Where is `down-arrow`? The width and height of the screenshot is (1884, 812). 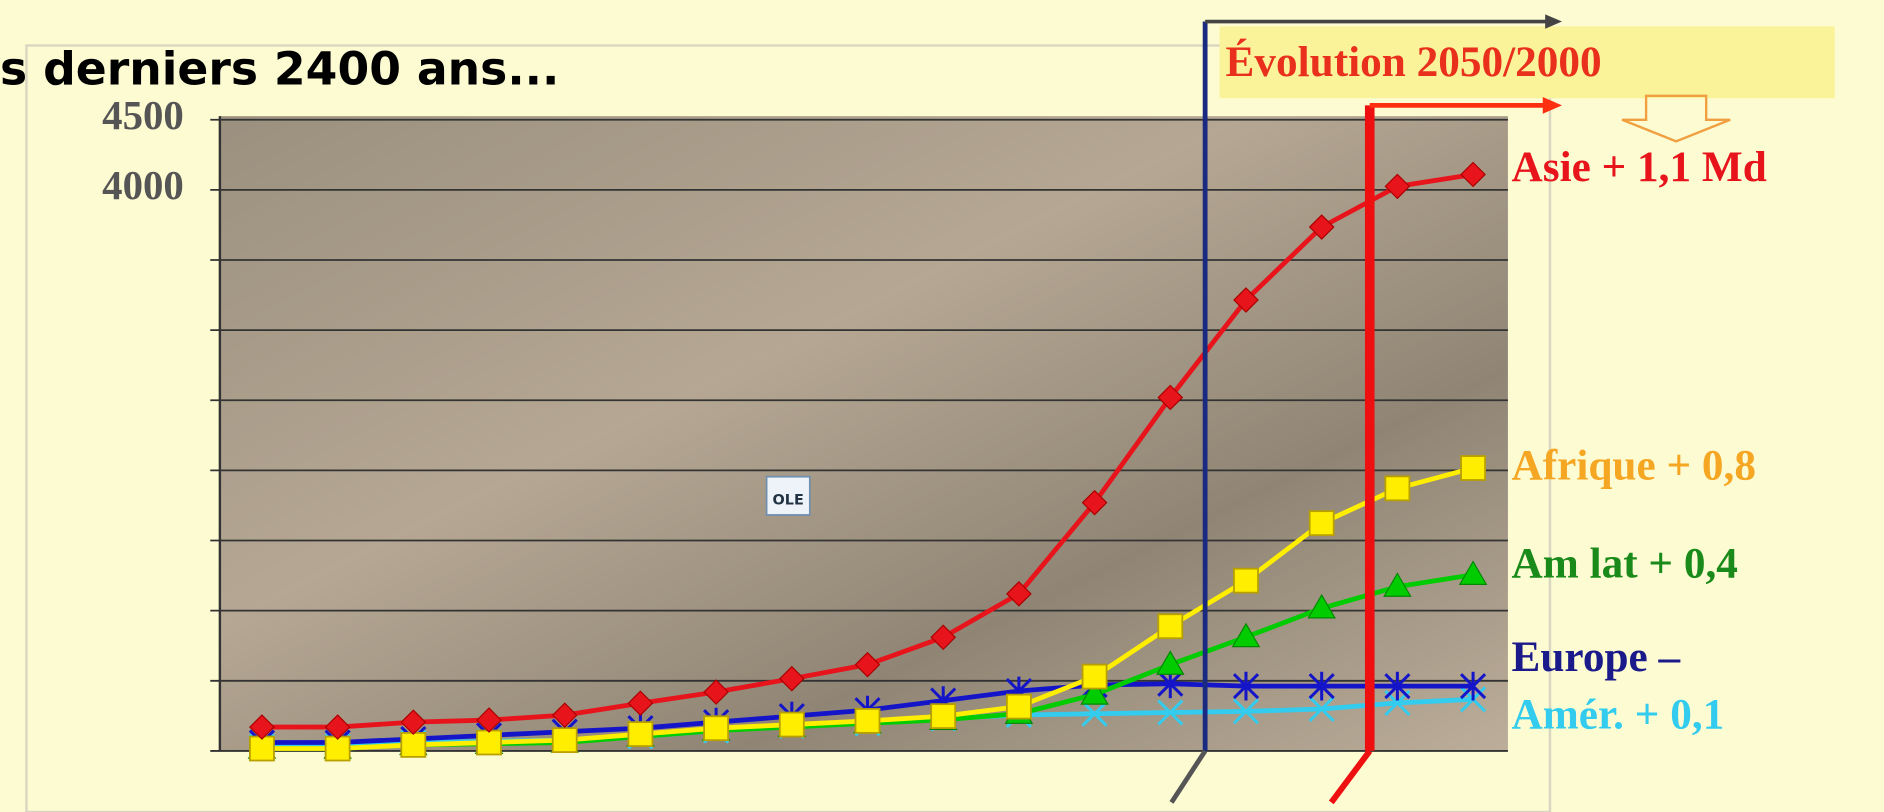 down-arrow is located at coordinates (1676, 118).